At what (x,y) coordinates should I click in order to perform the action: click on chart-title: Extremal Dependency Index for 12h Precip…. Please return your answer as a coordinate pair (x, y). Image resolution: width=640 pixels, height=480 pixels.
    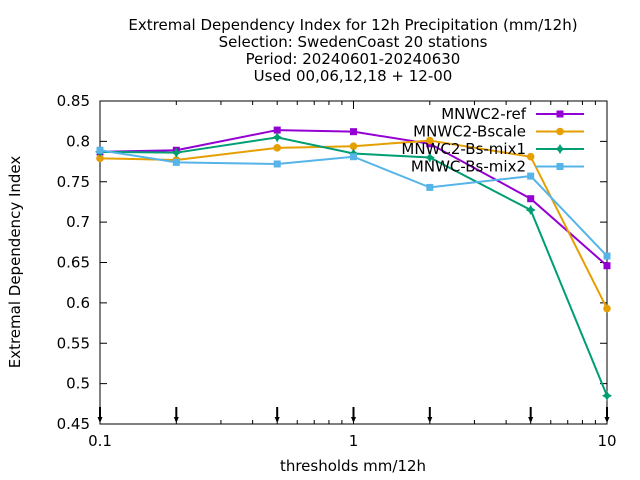
    Looking at the image, I should click on (352, 50).